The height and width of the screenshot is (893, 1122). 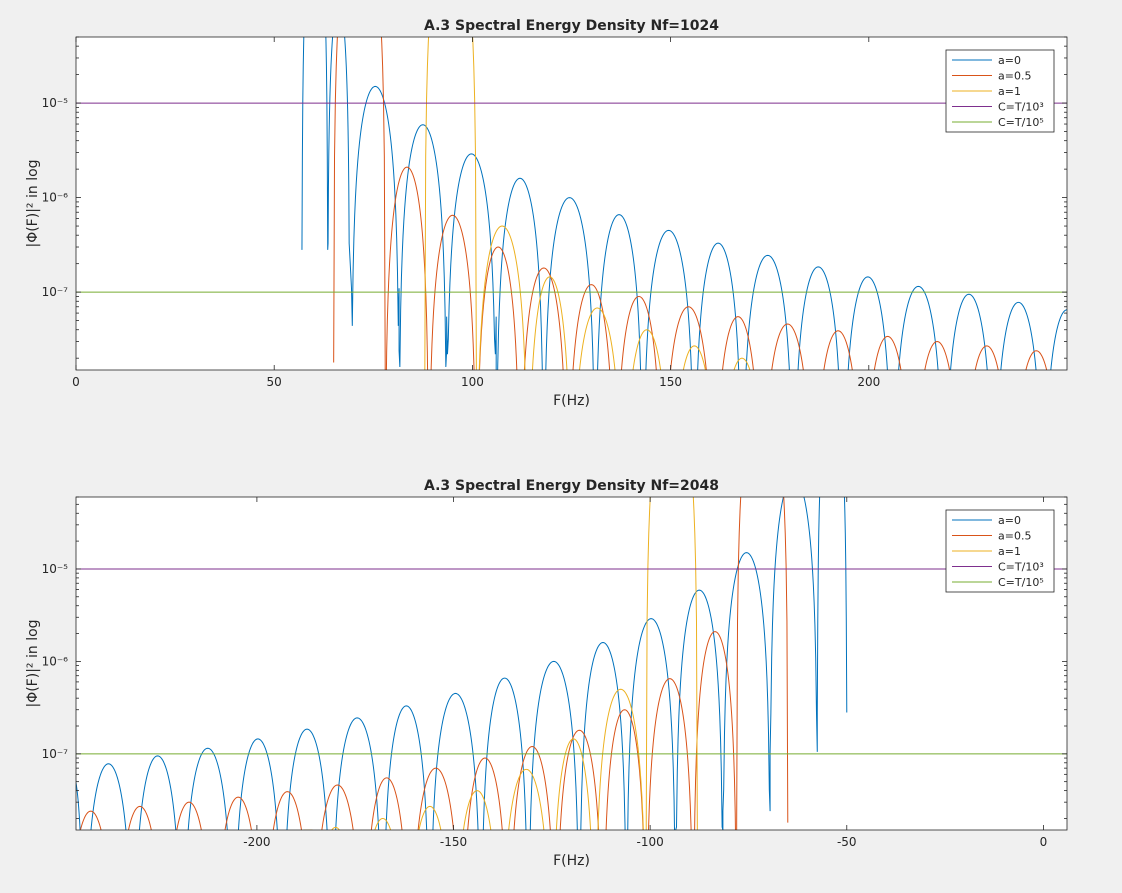 I want to click on chart-title: A.3 Spectral Energy Density Nf=1024, so click(x=571, y=26).